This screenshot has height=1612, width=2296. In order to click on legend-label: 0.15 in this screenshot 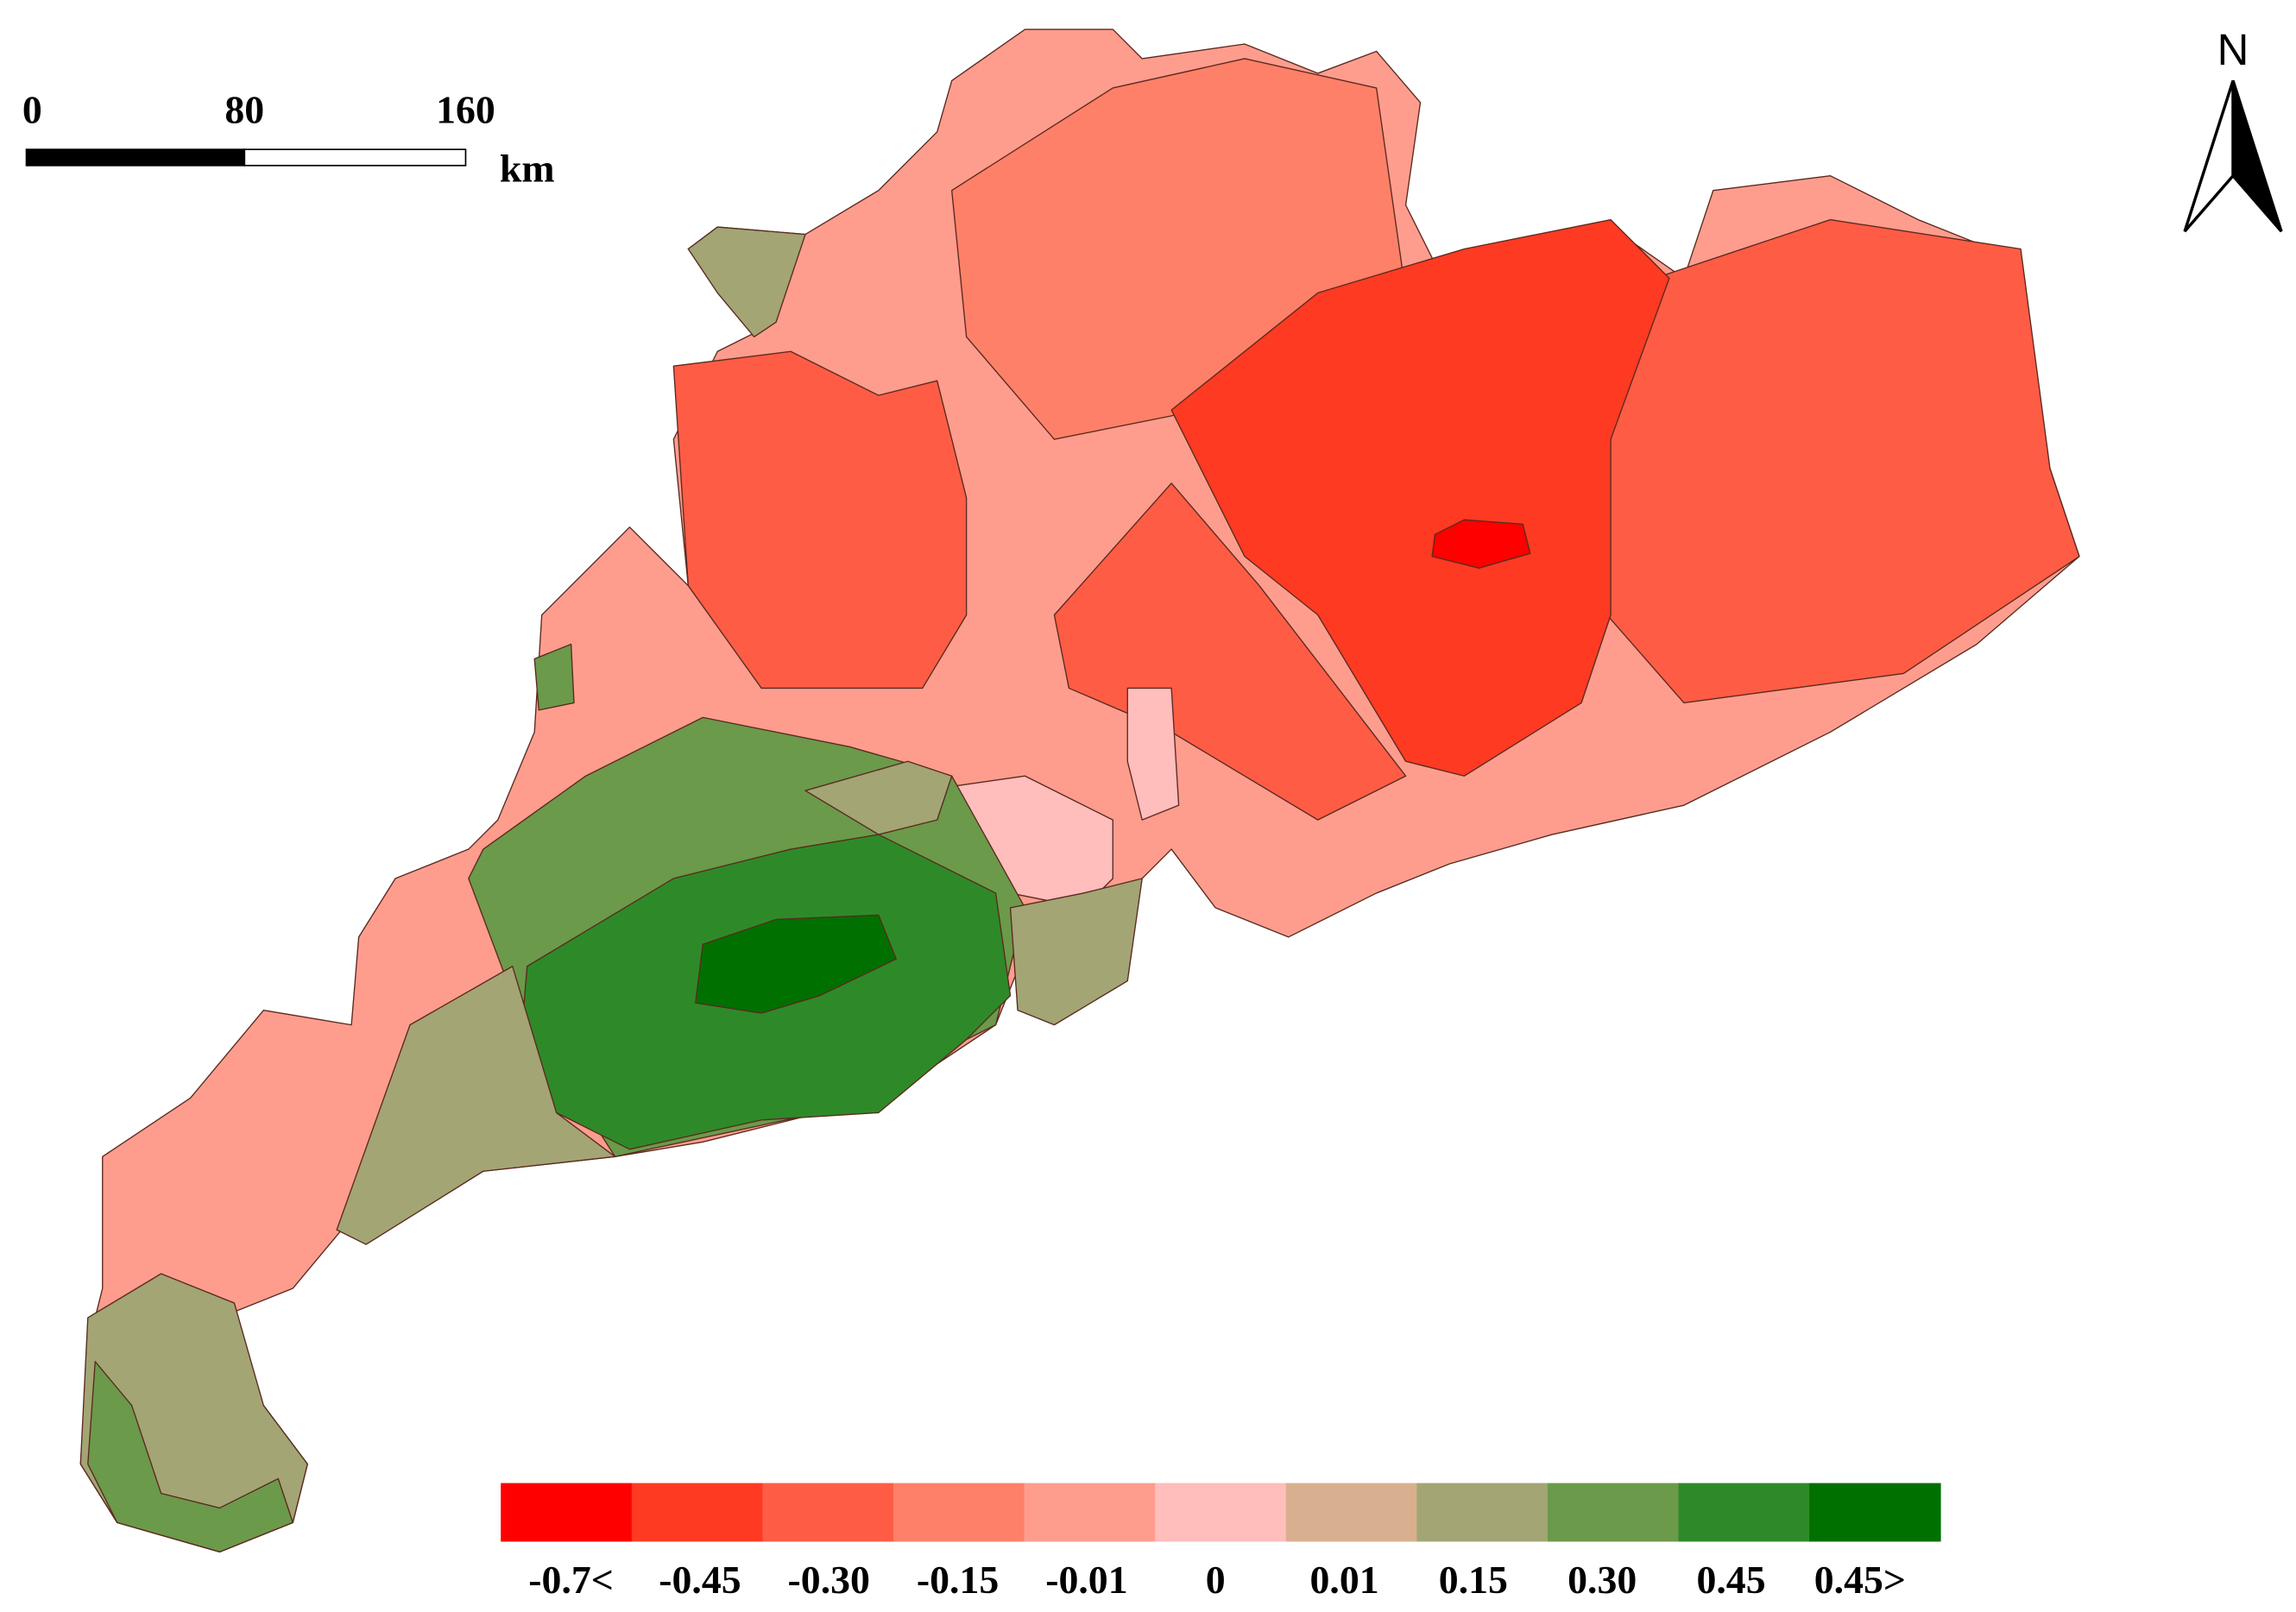, I will do `click(1473, 1580)`.